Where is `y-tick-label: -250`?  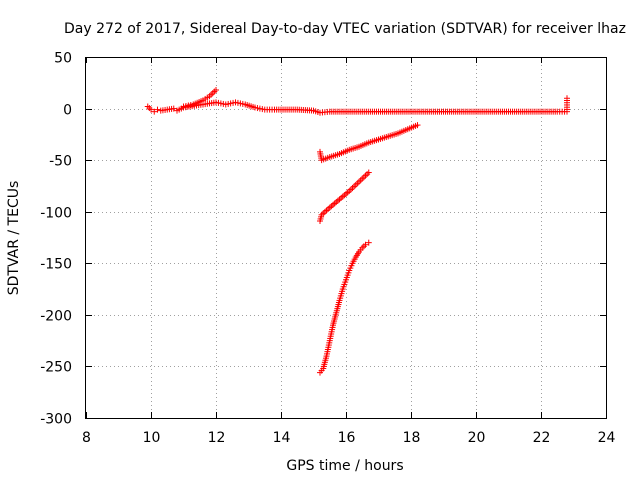 y-tick-label: -250 is located at coordinates (56, 368).